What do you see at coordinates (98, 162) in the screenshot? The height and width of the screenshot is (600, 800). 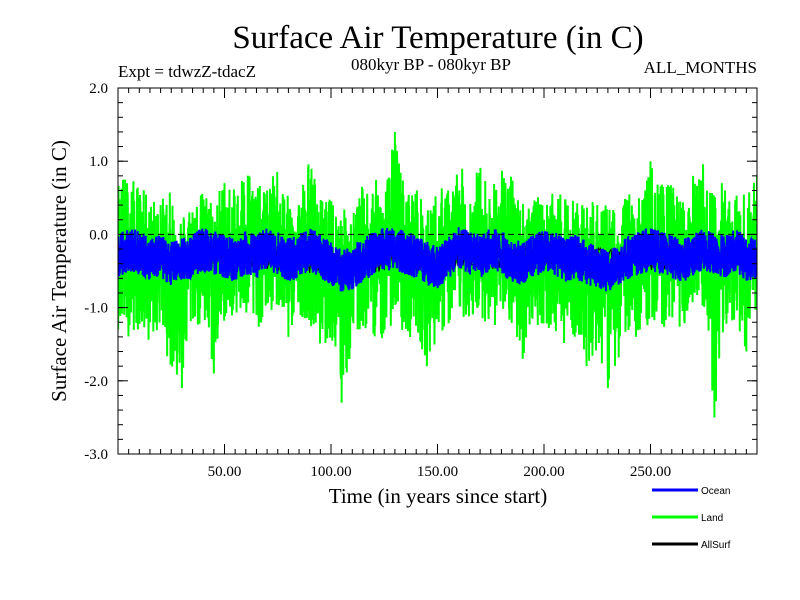 I see `y-tick-label: 1.0` at bounding box center [98, 162].